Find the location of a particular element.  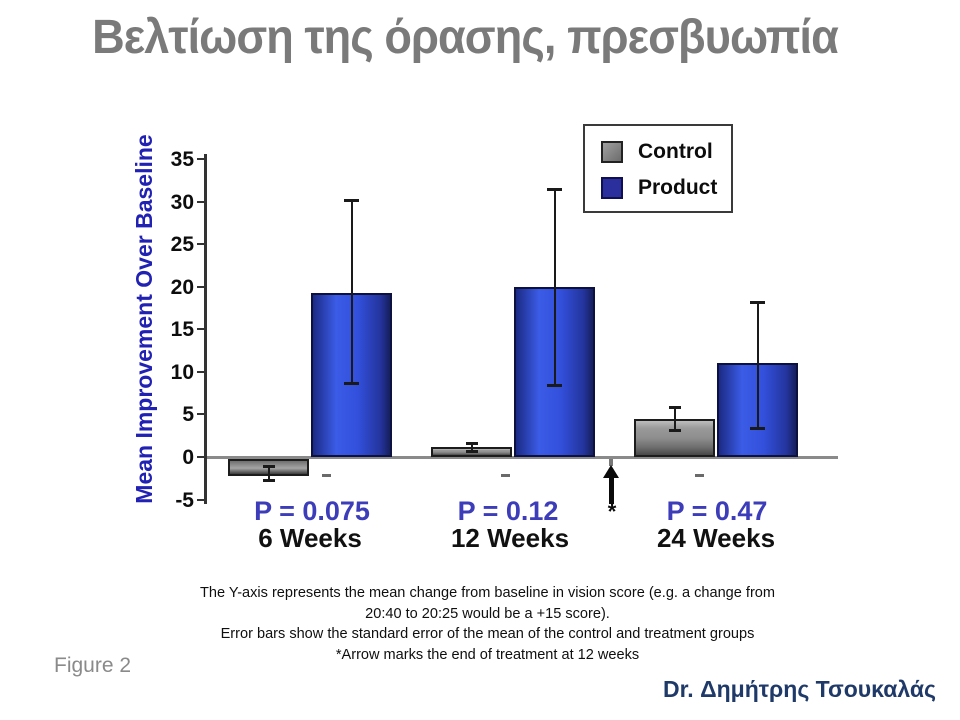

y-axis-tick-label: 20 is located at coordinates (182, 287).